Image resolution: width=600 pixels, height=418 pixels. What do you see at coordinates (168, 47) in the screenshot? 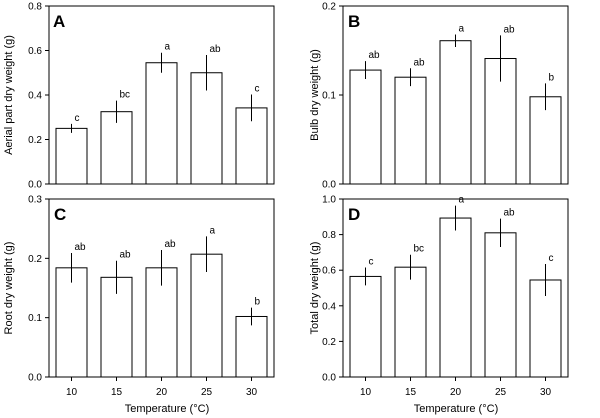
I see `panel-a-significance-label: a` at bounding box center [168, 47].